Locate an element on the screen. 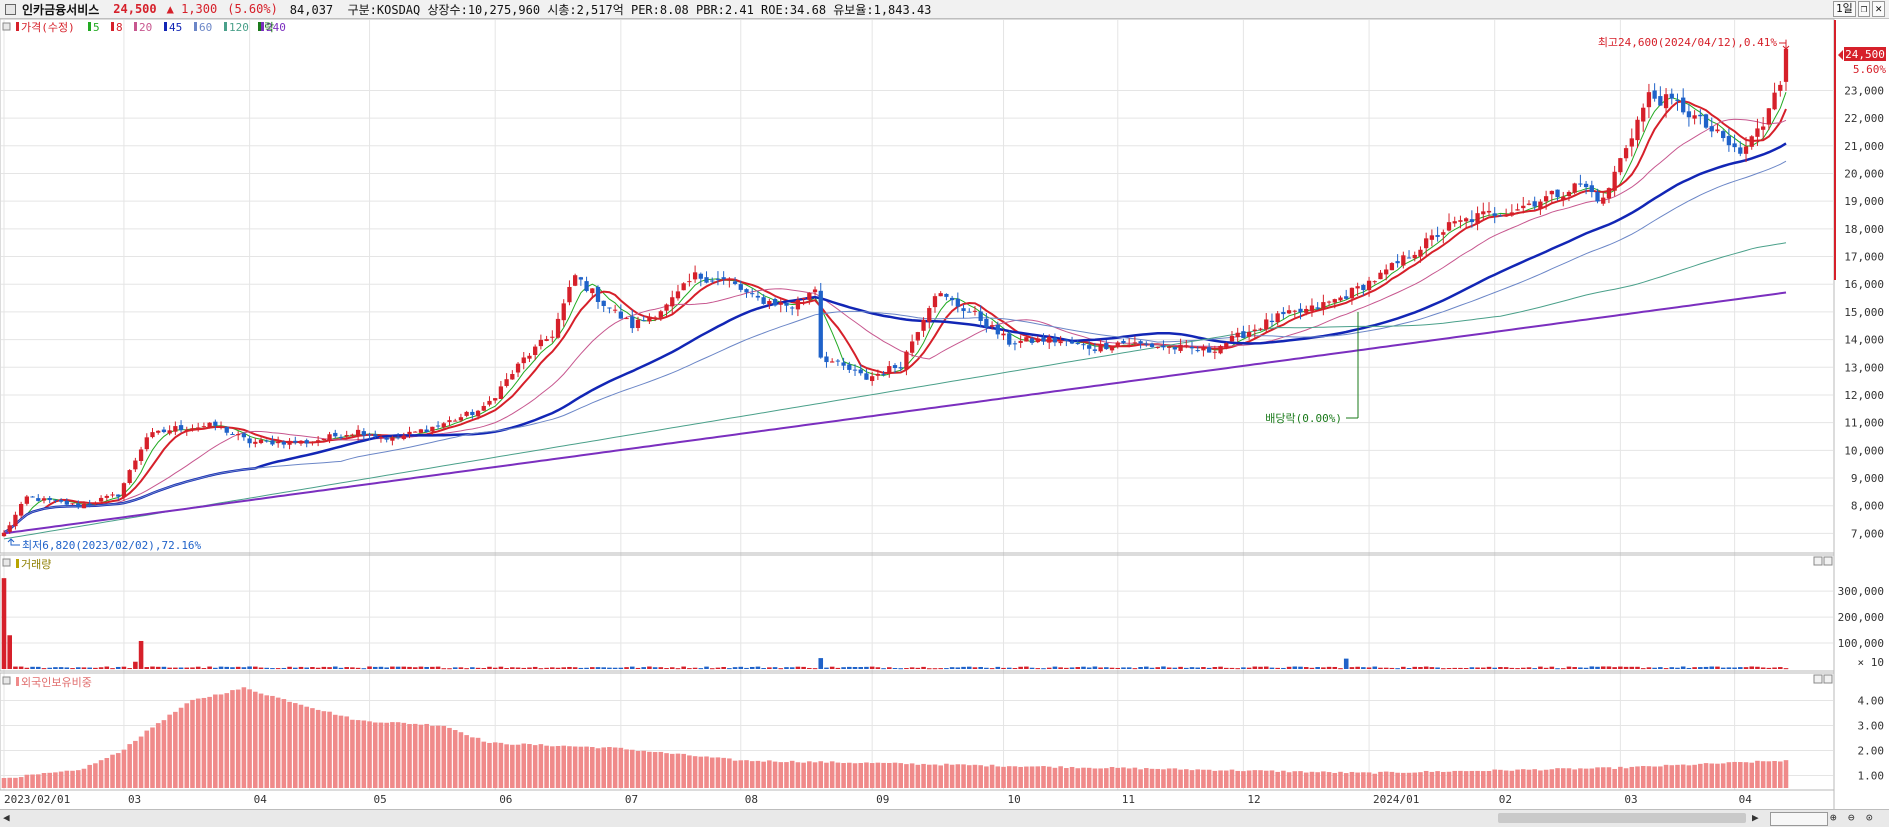 The width and height of the screenshot is (1889, 827). foreign-close-button is located at coordinates (1828, 679).